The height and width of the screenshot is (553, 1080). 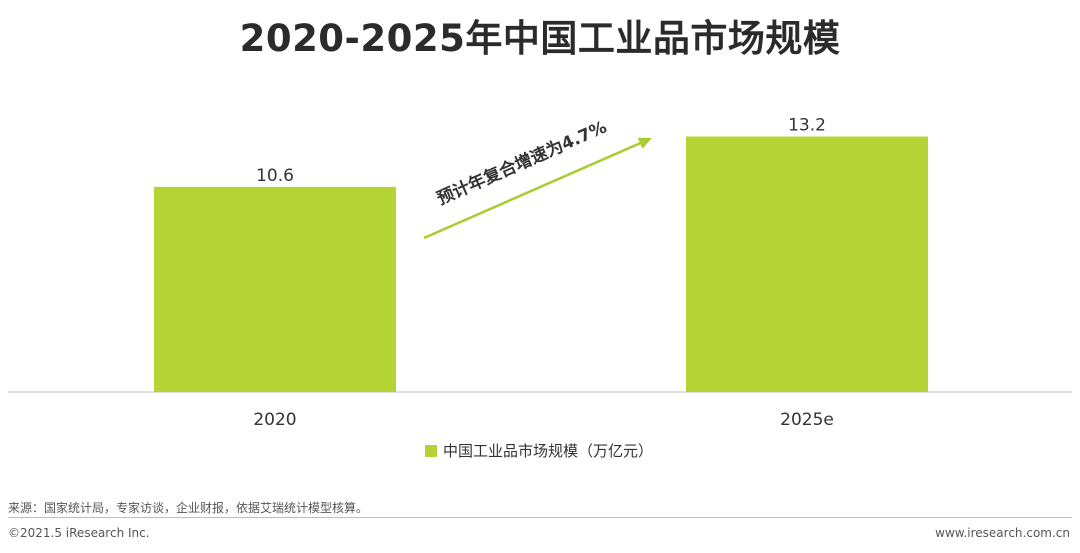 I want to click on legend-label: 中国工业品市场规模（万亿元）, so click(x=548, y=451).